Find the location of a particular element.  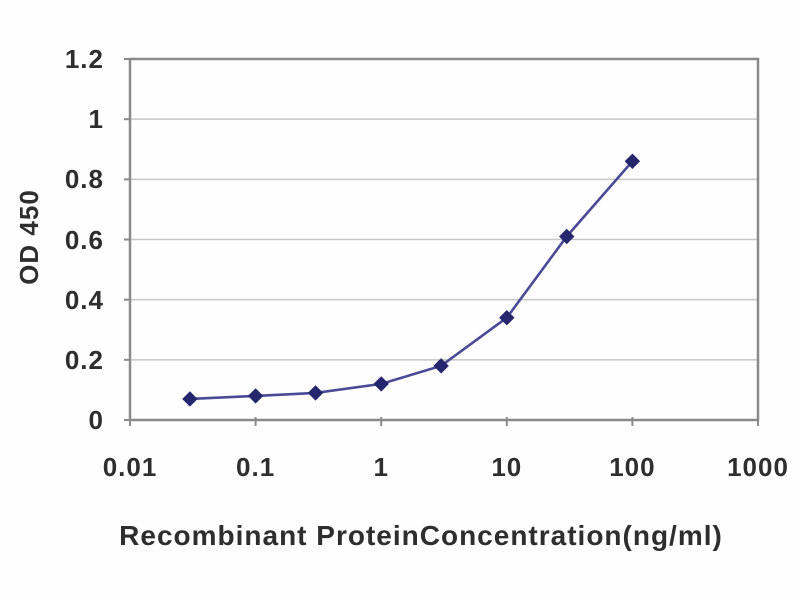

x-tick-label: 1 is located at coordinates (381, 467).